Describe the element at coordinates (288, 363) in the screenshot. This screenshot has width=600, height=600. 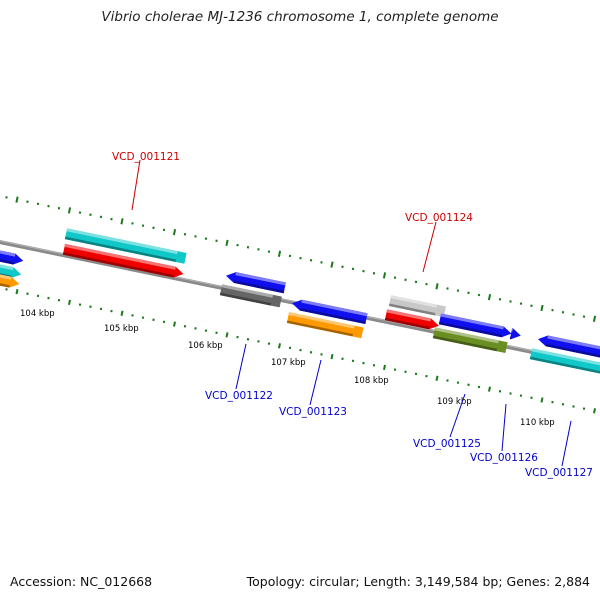
I see `tick-label: 107 kbp` at that location.